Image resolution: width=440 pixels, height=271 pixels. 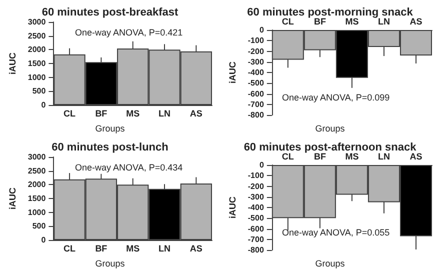 What do you see at coordinates (129, 33) in the screenshot?
I see `annotation: One-way ANOVA, P=0.421` at bounding box center [129, 33].